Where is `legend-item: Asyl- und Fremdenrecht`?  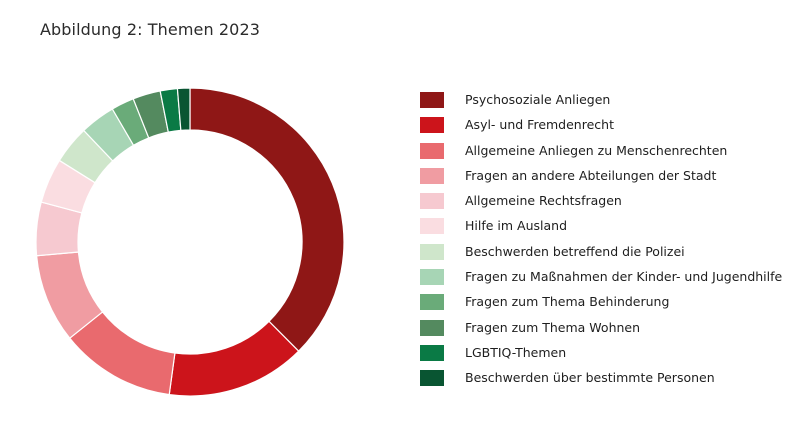 legend-item: Asyl- und Fremdenrecht is located at coordinates (601, 129).